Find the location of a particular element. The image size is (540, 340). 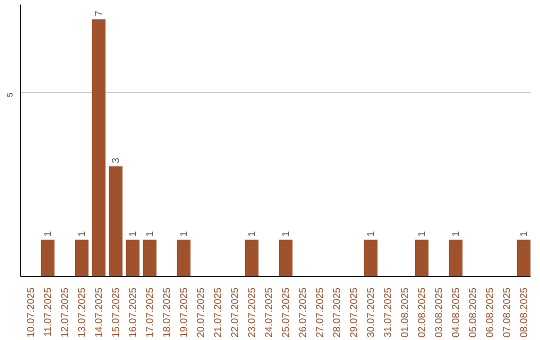

x-tick-label: 30.07.2025 is located at coordinates (372, 312).